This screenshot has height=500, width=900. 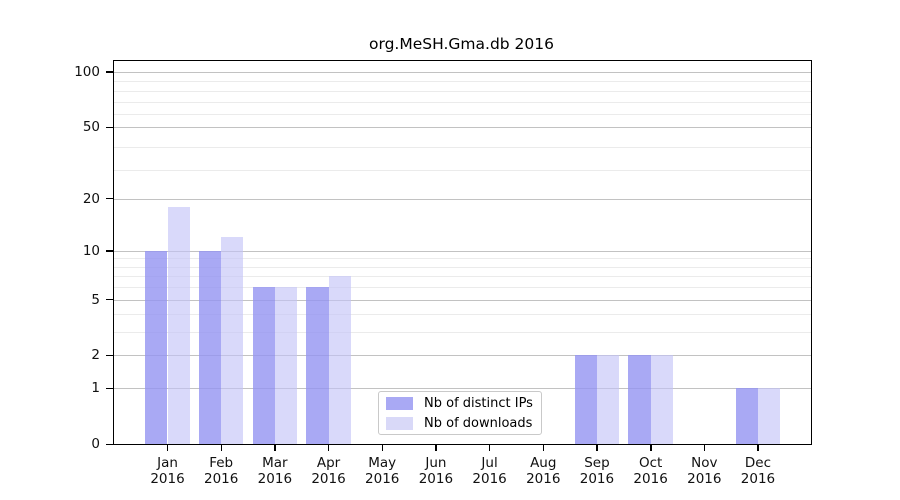 I want to click on x-tick-label: Apr 2016, so click(x=329, y=471).